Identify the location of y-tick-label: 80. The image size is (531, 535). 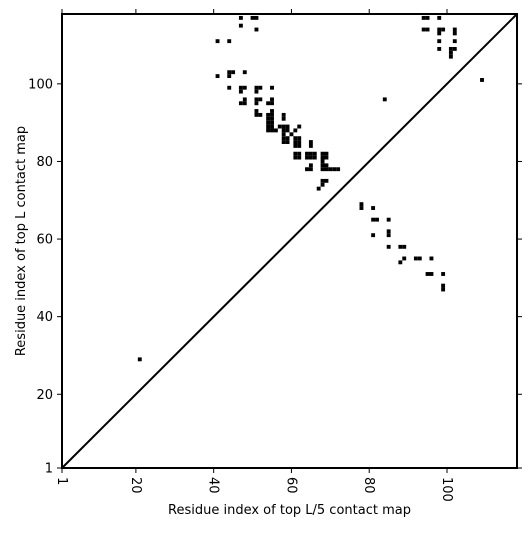
(44, 162).